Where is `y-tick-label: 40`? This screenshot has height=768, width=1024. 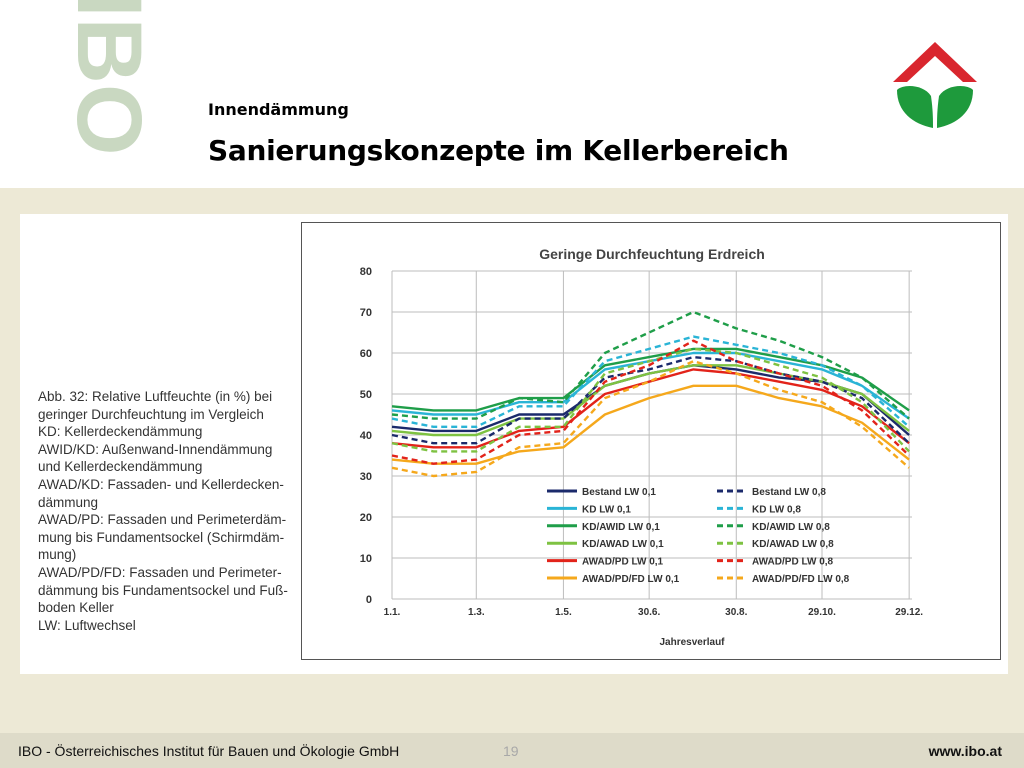
y-tick-label: 40 is located at coordinates (366, 436).